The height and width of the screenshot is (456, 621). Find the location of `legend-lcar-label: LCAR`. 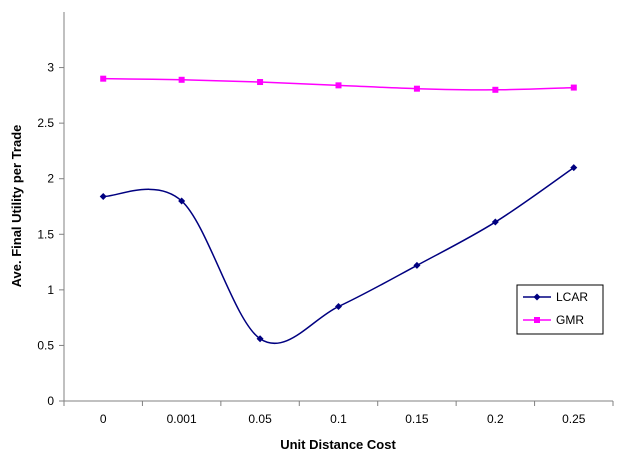

legend-lcar-label: LCAR is located at coordinates (572, 297).